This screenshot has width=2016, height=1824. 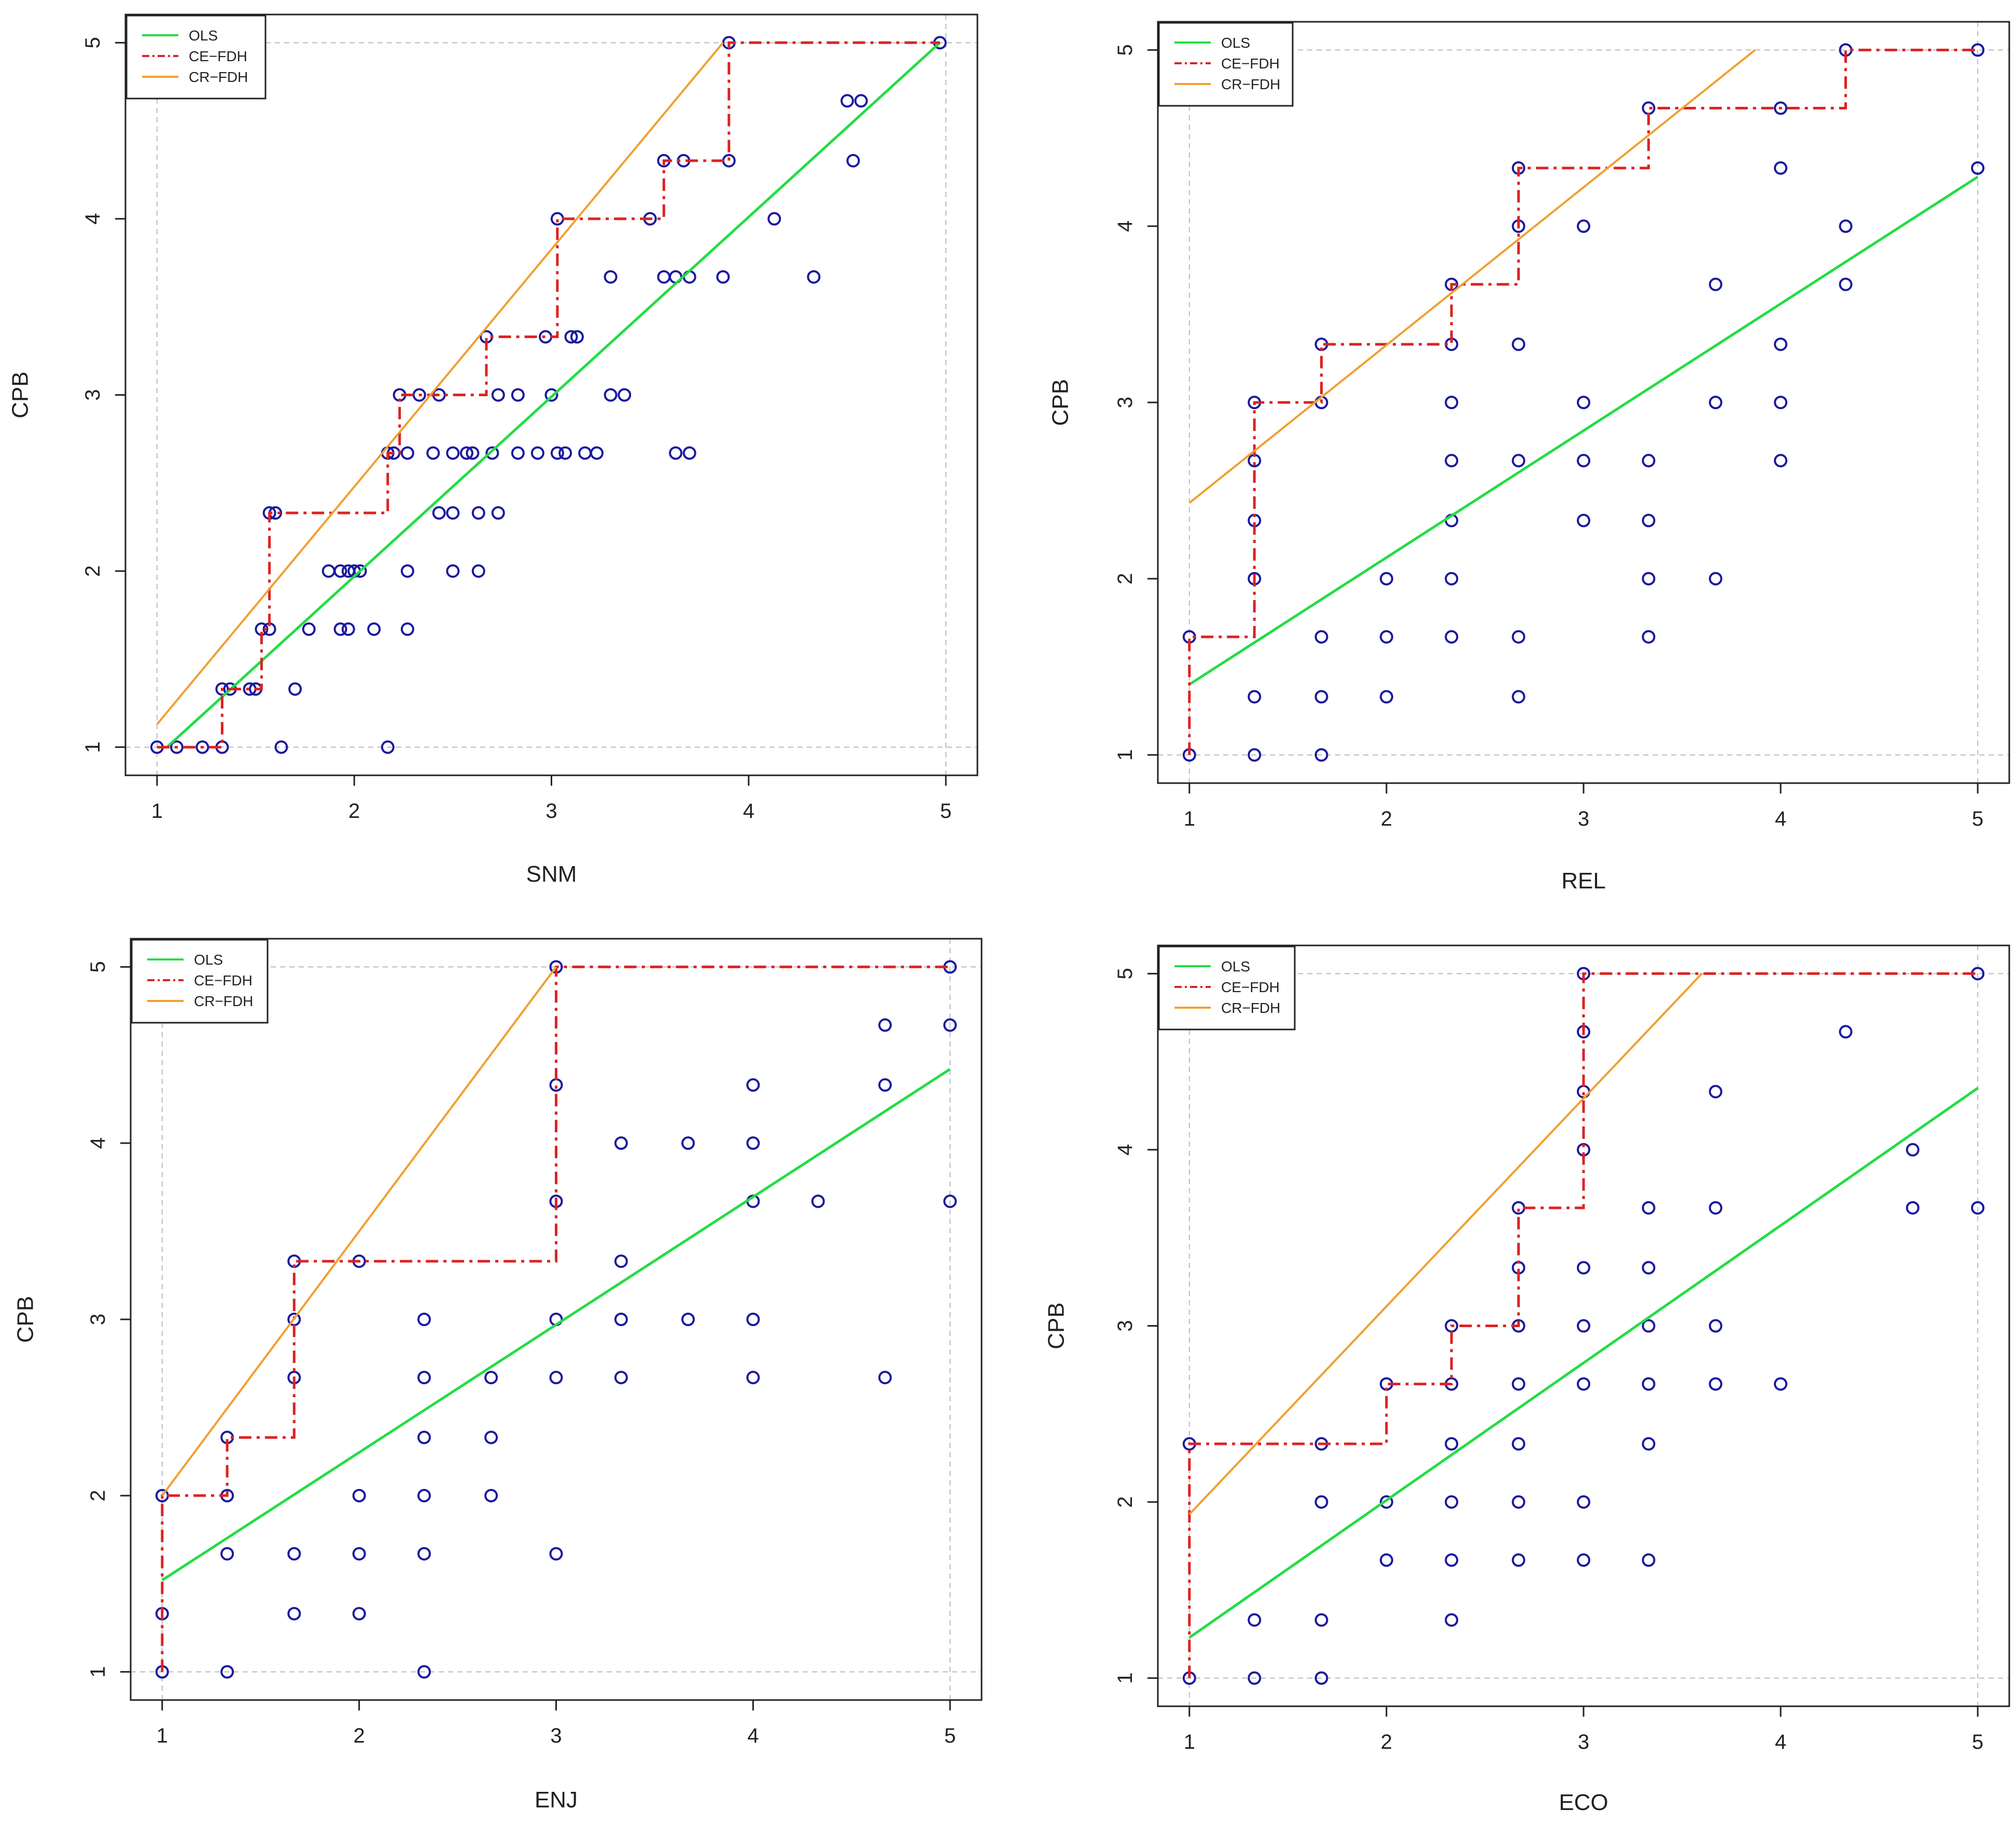 I want to click on legend-label-ce-fdh: CE−FDH, so click(x=218, y=56).